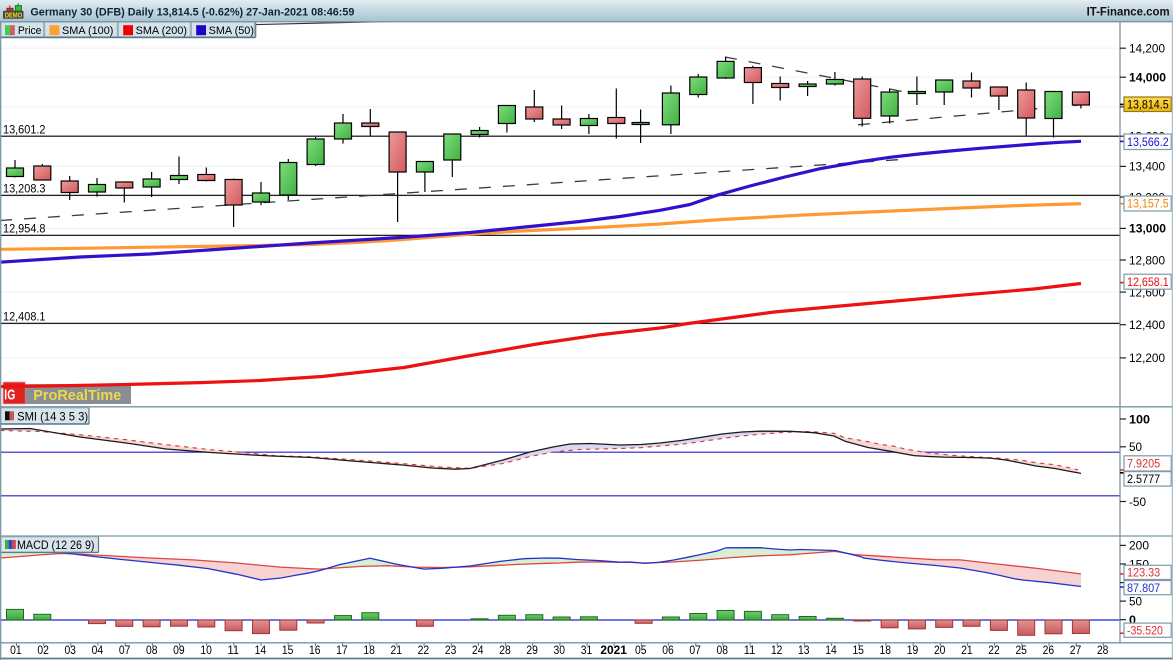  What do you see at coordinates (641, 651) in the screenshot?
I see `svg-text: 05` at bounding box center [641, 651].